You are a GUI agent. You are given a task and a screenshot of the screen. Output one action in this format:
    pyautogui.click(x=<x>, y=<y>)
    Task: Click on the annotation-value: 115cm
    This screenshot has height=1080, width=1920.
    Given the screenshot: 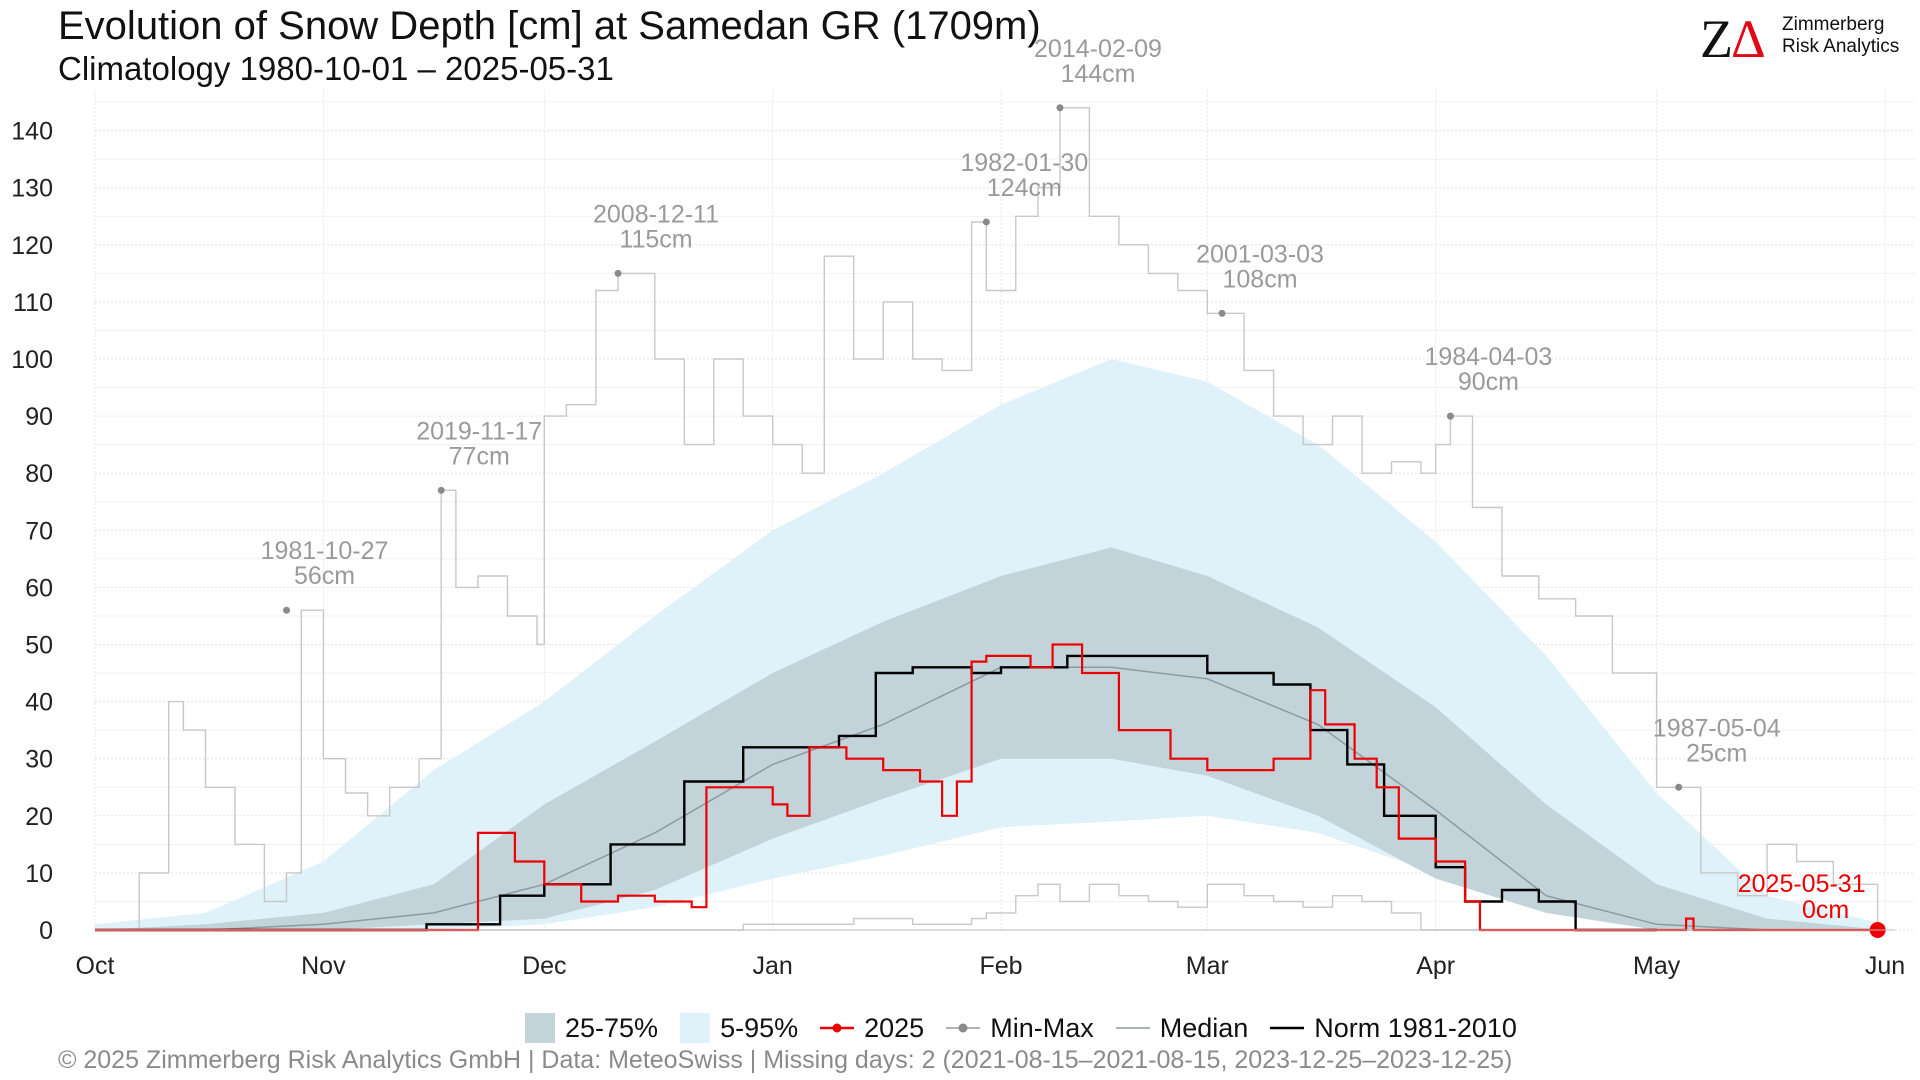 What is the action you would take?
    pyautogui.click(x=655, y=239)
    